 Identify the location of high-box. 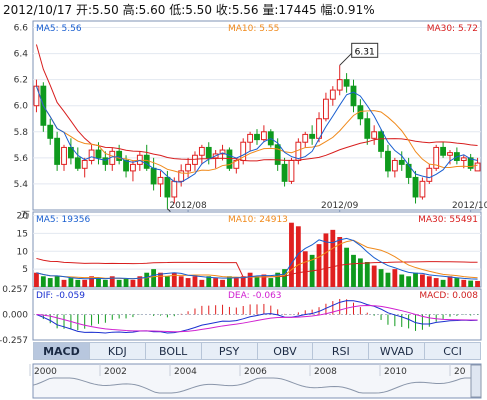
(365, 50).